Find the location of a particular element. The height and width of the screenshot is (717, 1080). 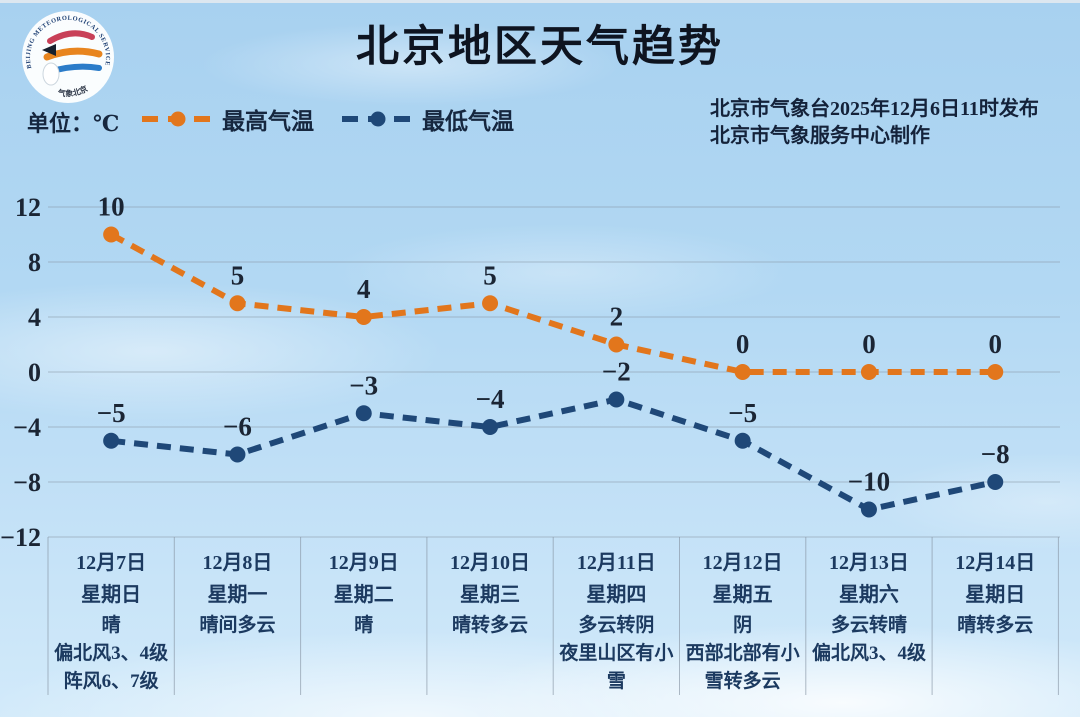

logo-weather-balloon-icon is located at coordinates (51, 74).